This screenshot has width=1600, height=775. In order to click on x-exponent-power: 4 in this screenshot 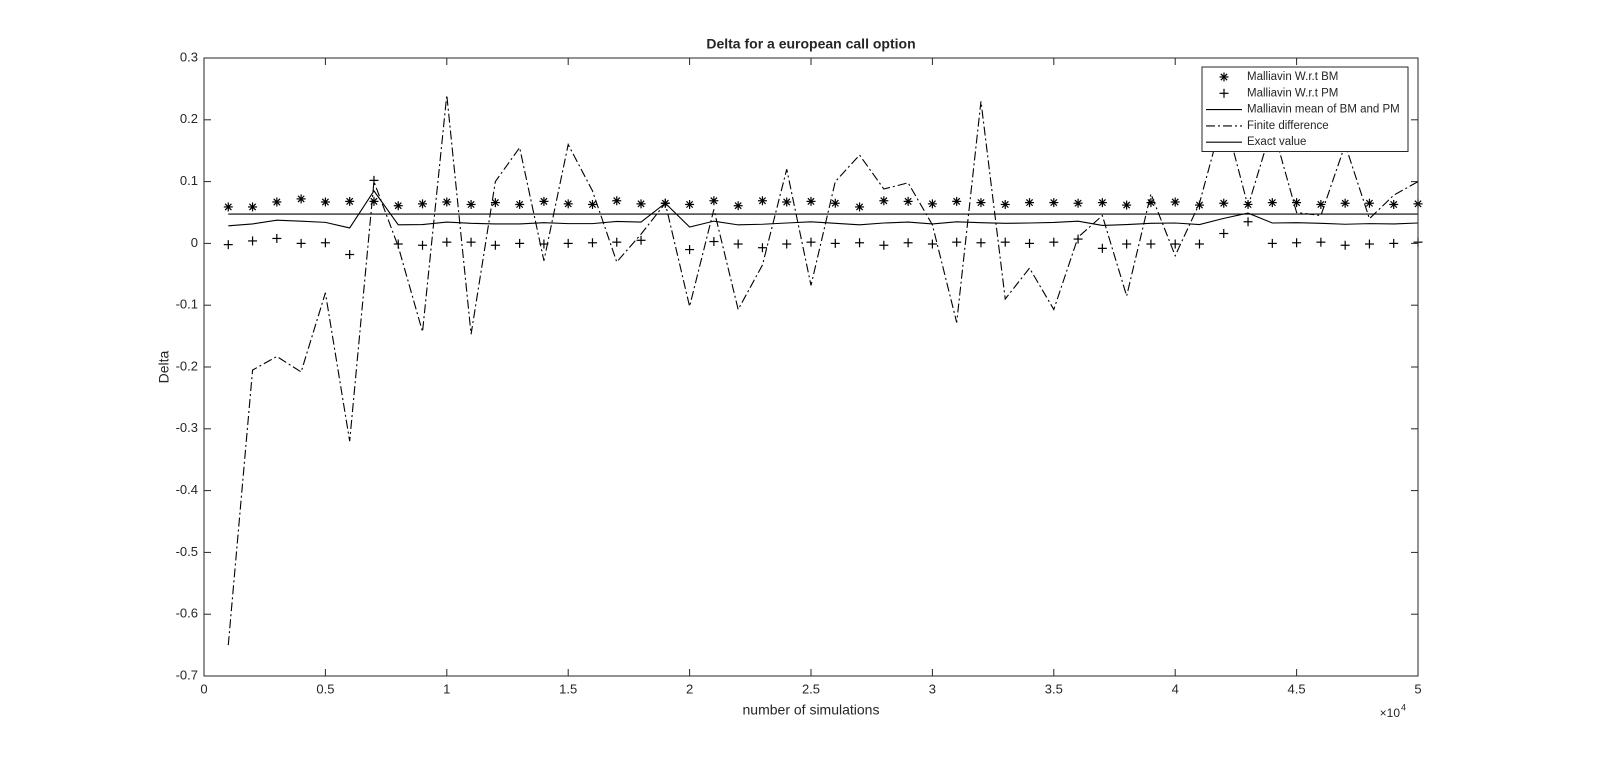, I will do `click(1403, 707)`.